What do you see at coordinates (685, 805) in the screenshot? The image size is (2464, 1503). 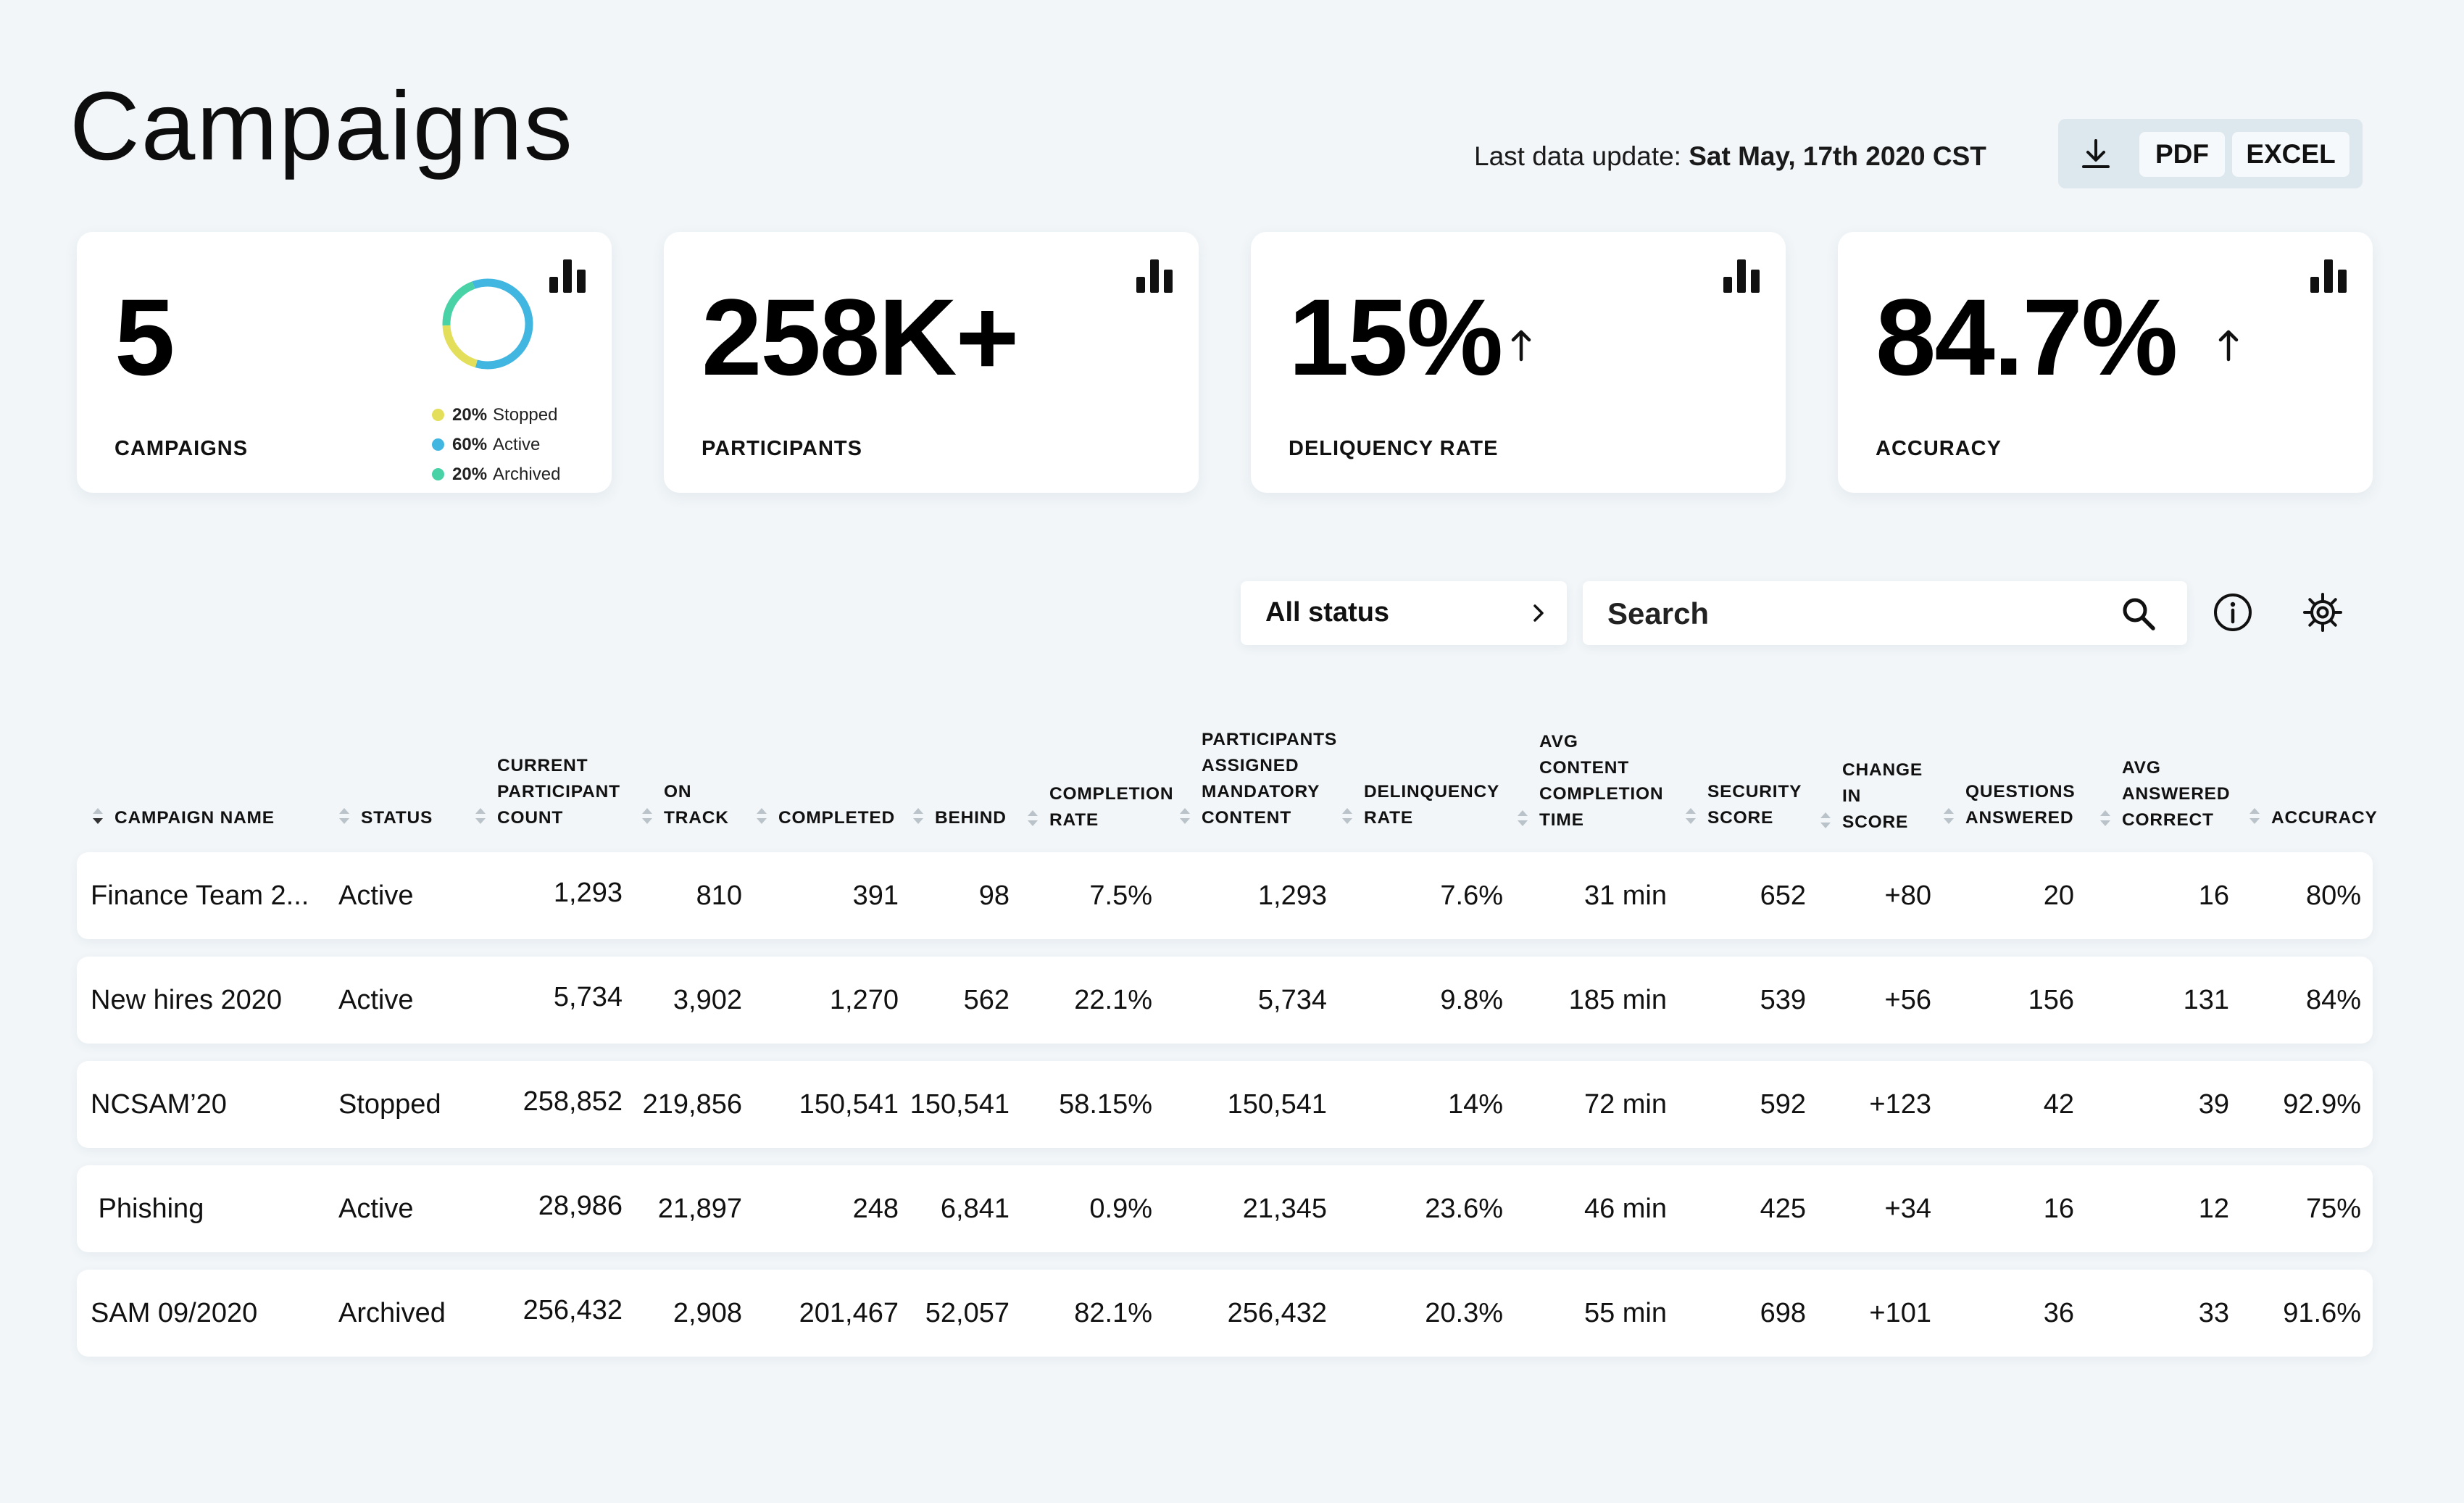 I see `column-header-on-track: ON TRACK` at bounding box center [685, 805].